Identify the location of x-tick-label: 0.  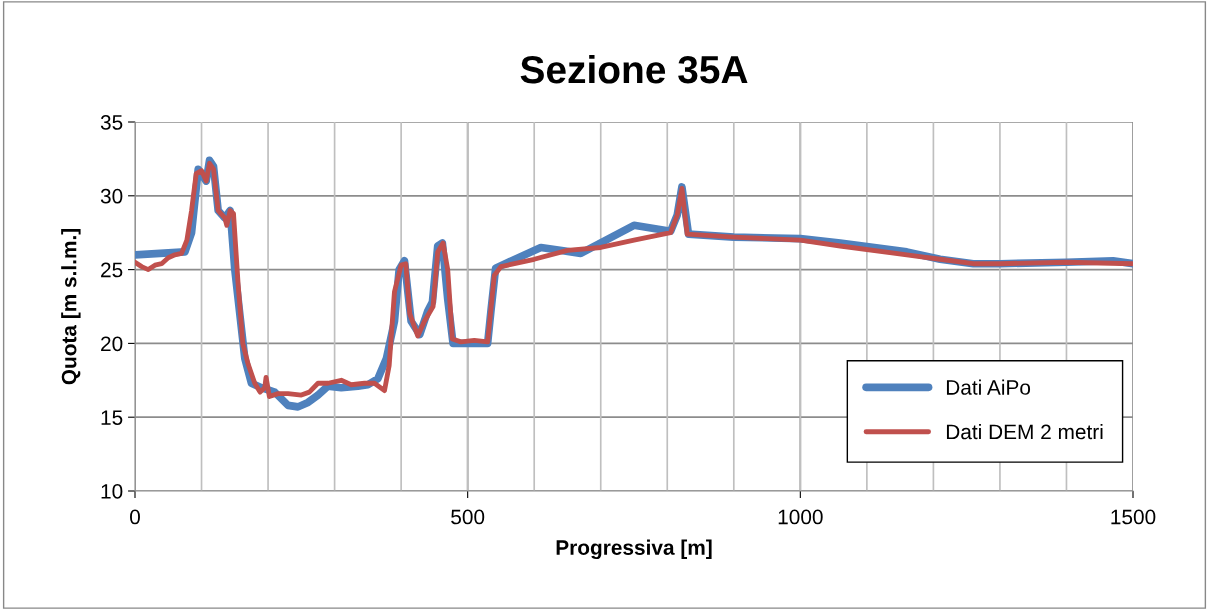
(135, 517).